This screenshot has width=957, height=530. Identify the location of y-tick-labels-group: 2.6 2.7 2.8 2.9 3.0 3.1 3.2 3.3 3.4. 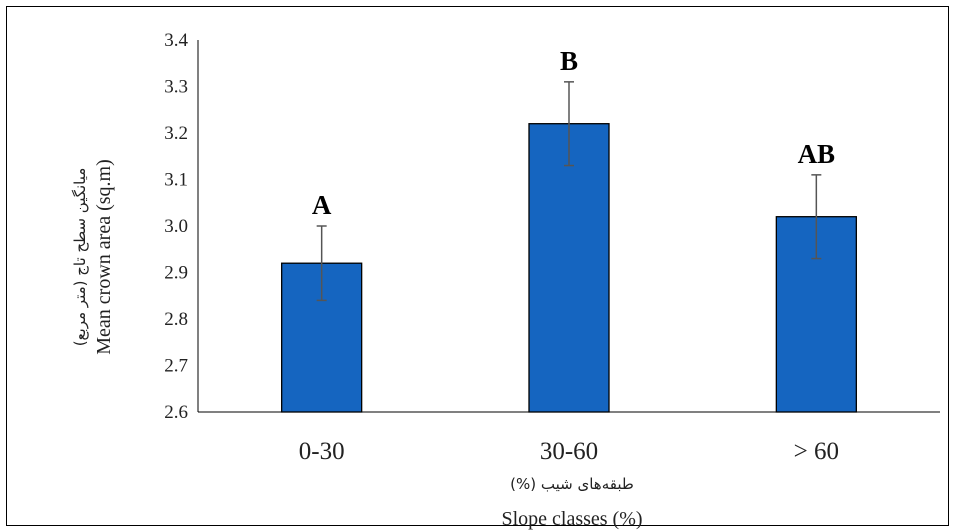
(176, 226).